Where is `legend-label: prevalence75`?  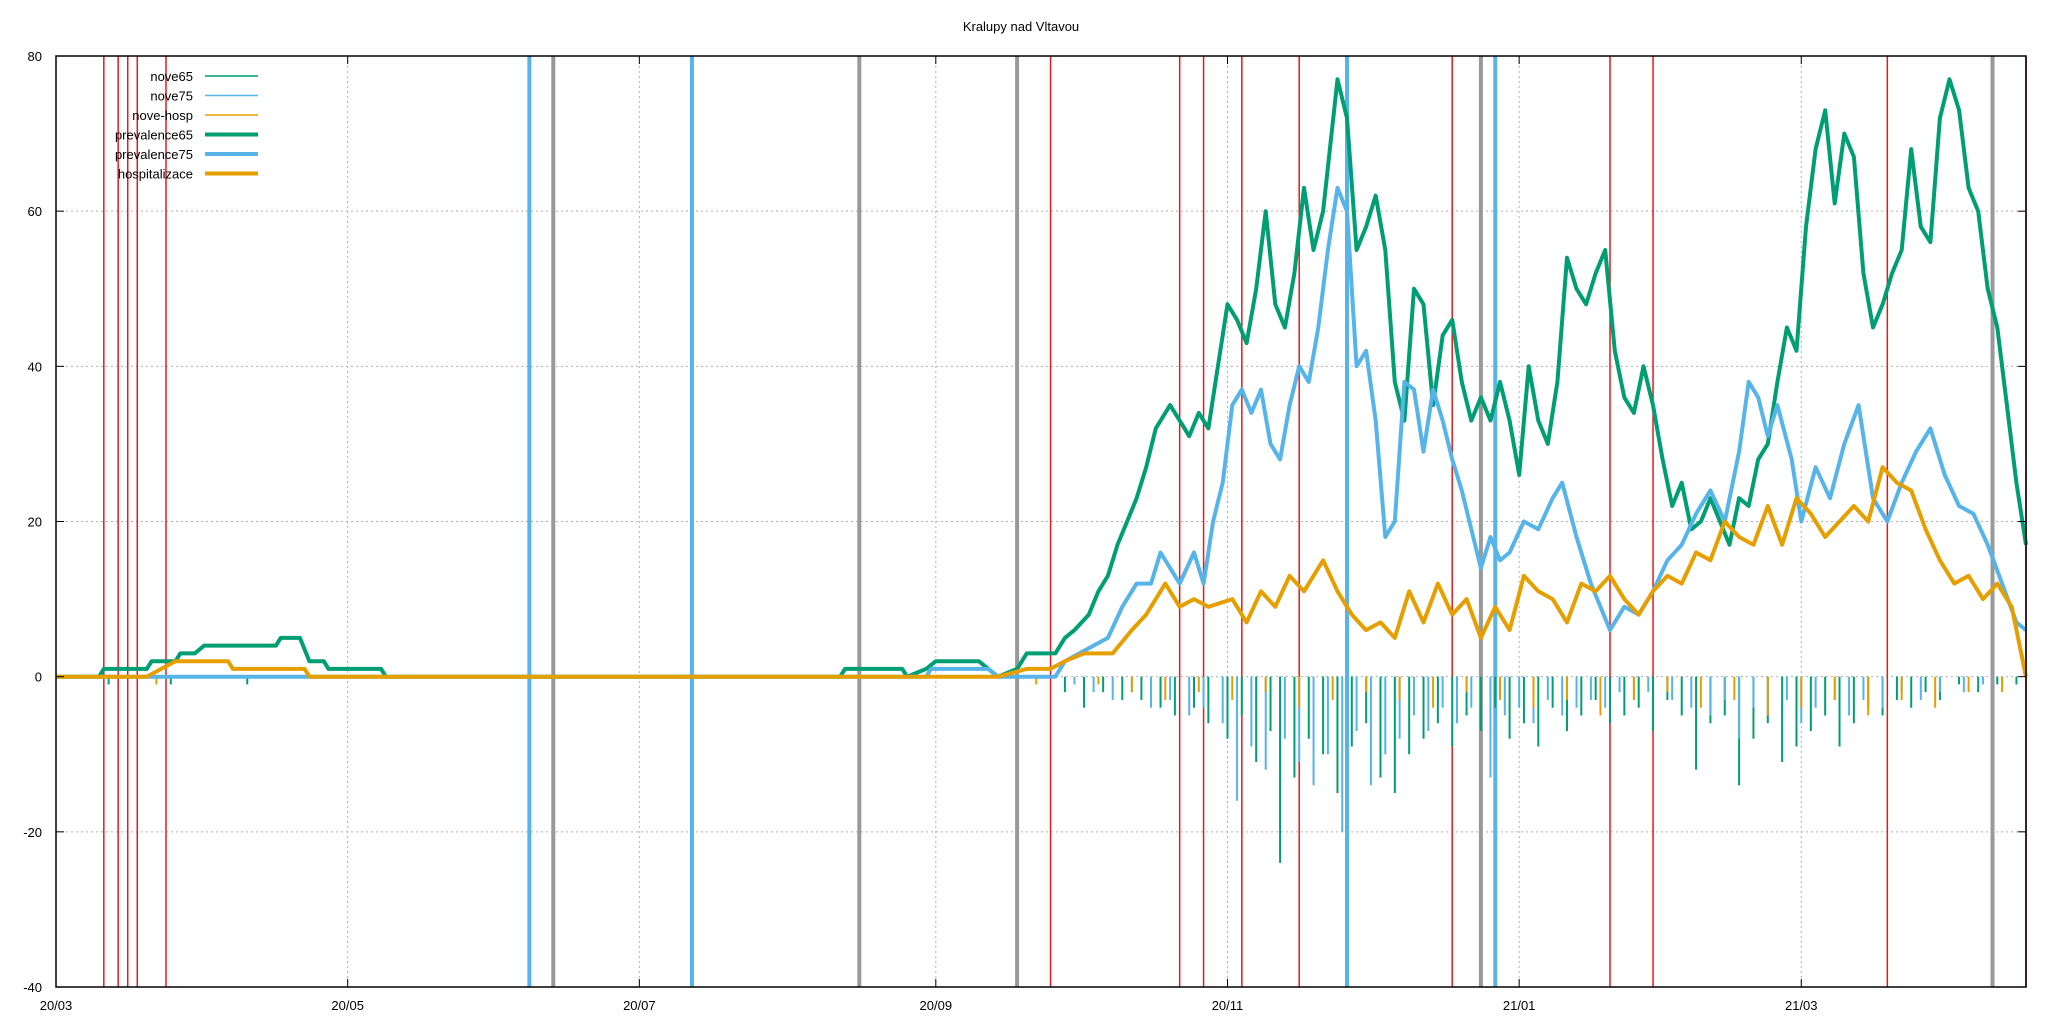
legend-label: prevalence75 is located at coordinates (154, 154).